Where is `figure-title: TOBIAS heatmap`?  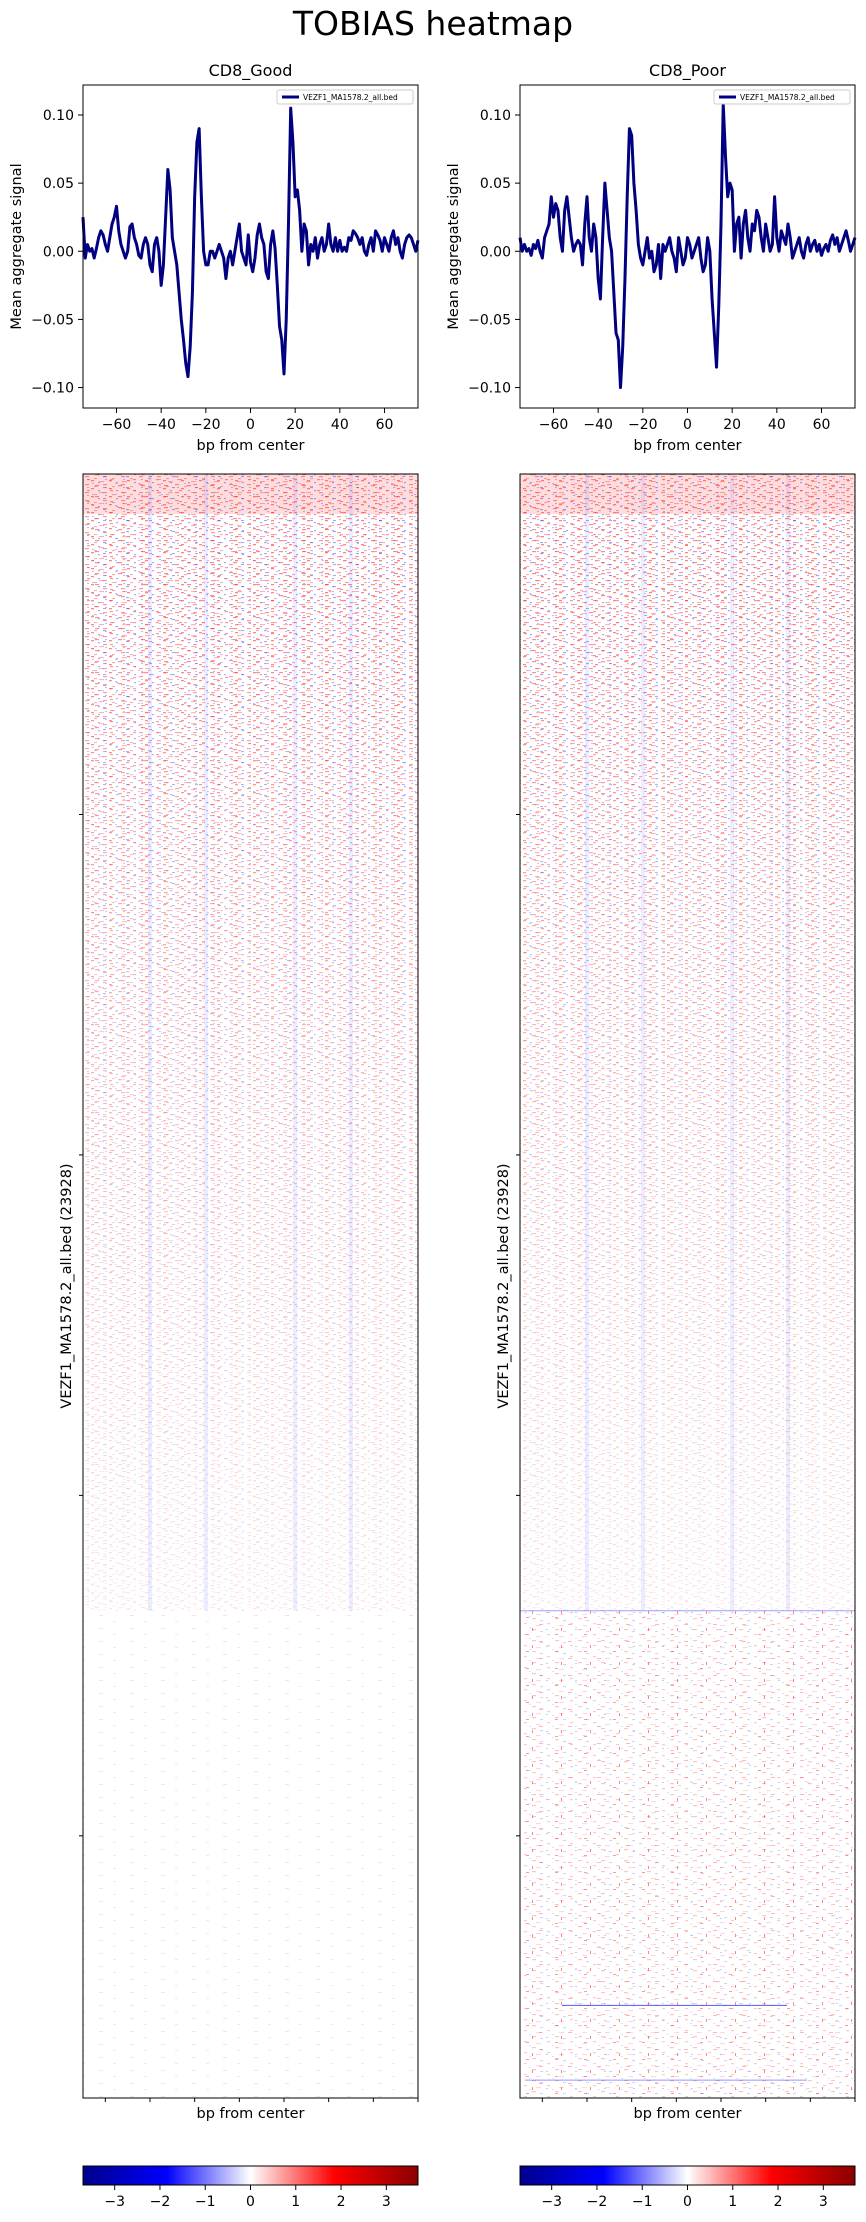
figure-title: TOBIAS heatmap is located at coordinates (432, 23).